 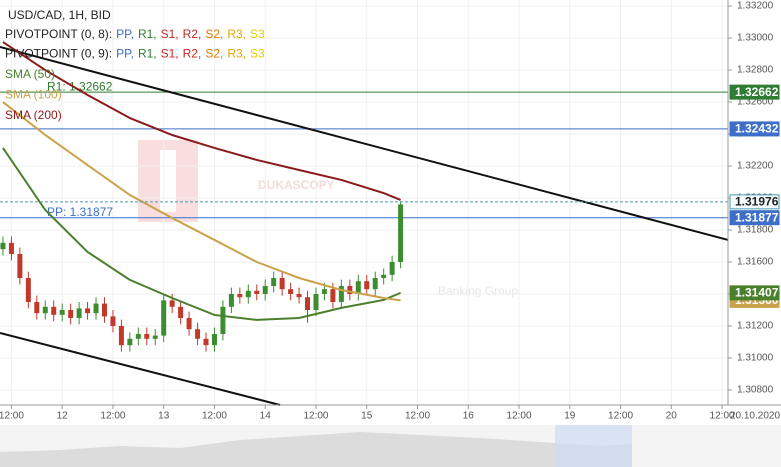 What do you see at coordinates (755, 70) in the screenshot?
I see `y-tick-label: 1.32800` at bounding box center [755, 70].